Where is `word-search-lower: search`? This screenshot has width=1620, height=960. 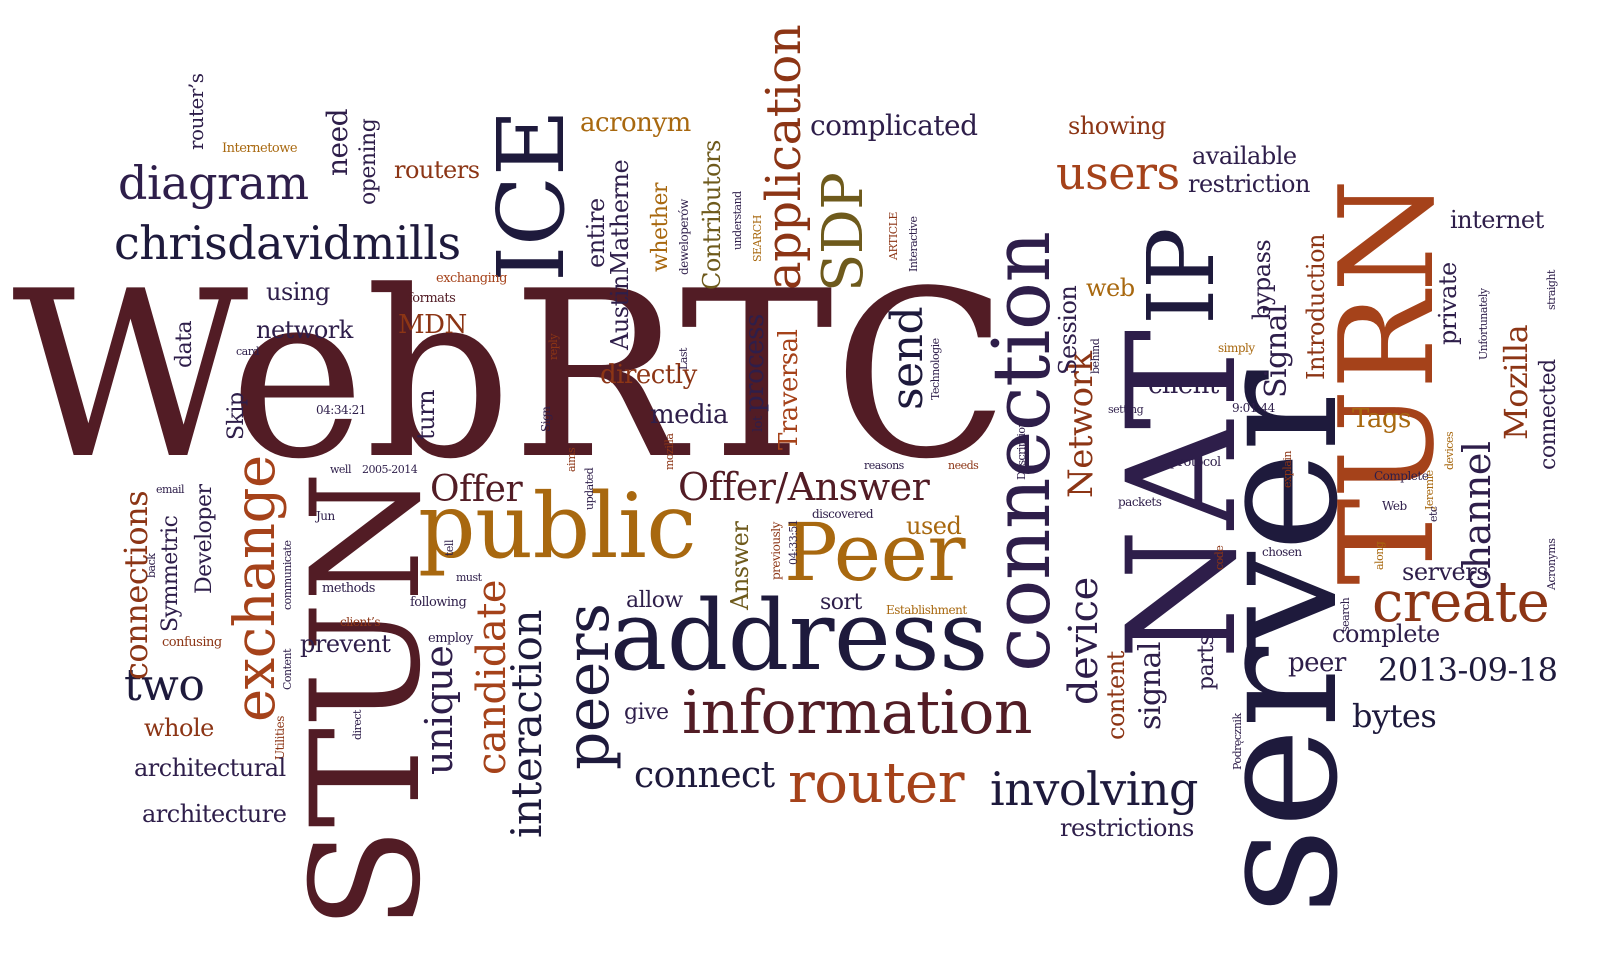 word-search-lower: search is located at coordinates (1345, 614).